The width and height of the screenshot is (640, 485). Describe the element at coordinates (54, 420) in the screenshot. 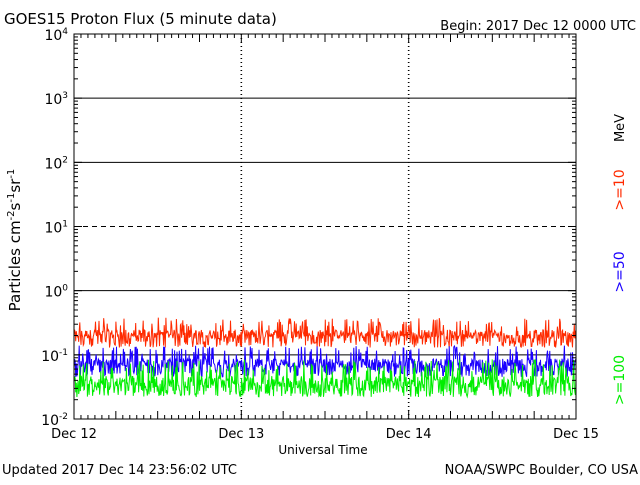

I see `y-tick-label-0: 10-2` at that location.